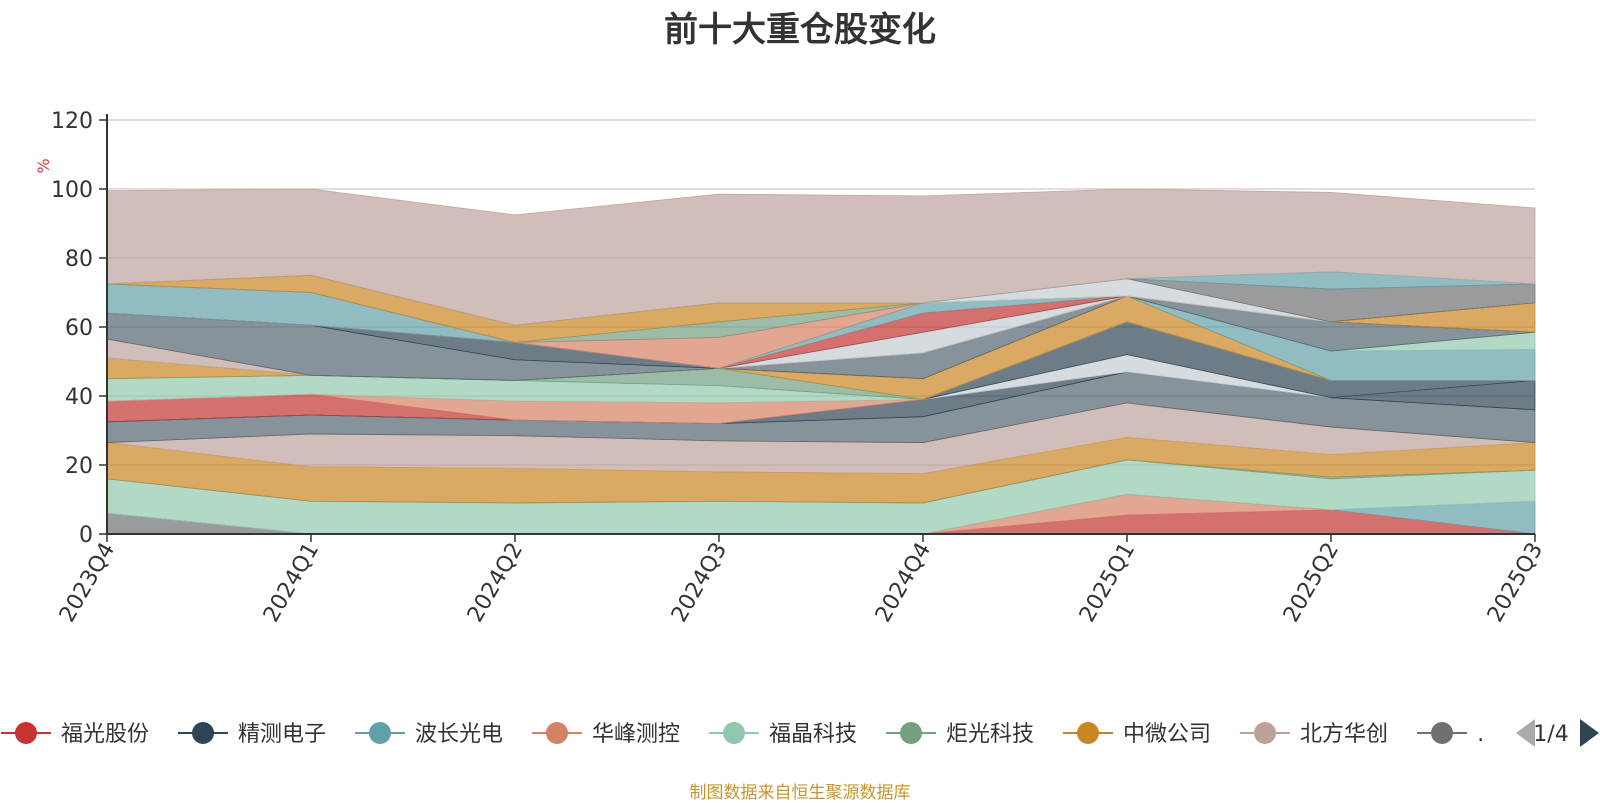 This screenshot has width=1600, height=803. I want to click on legend-pager: 1/4, so click(1557, 733).